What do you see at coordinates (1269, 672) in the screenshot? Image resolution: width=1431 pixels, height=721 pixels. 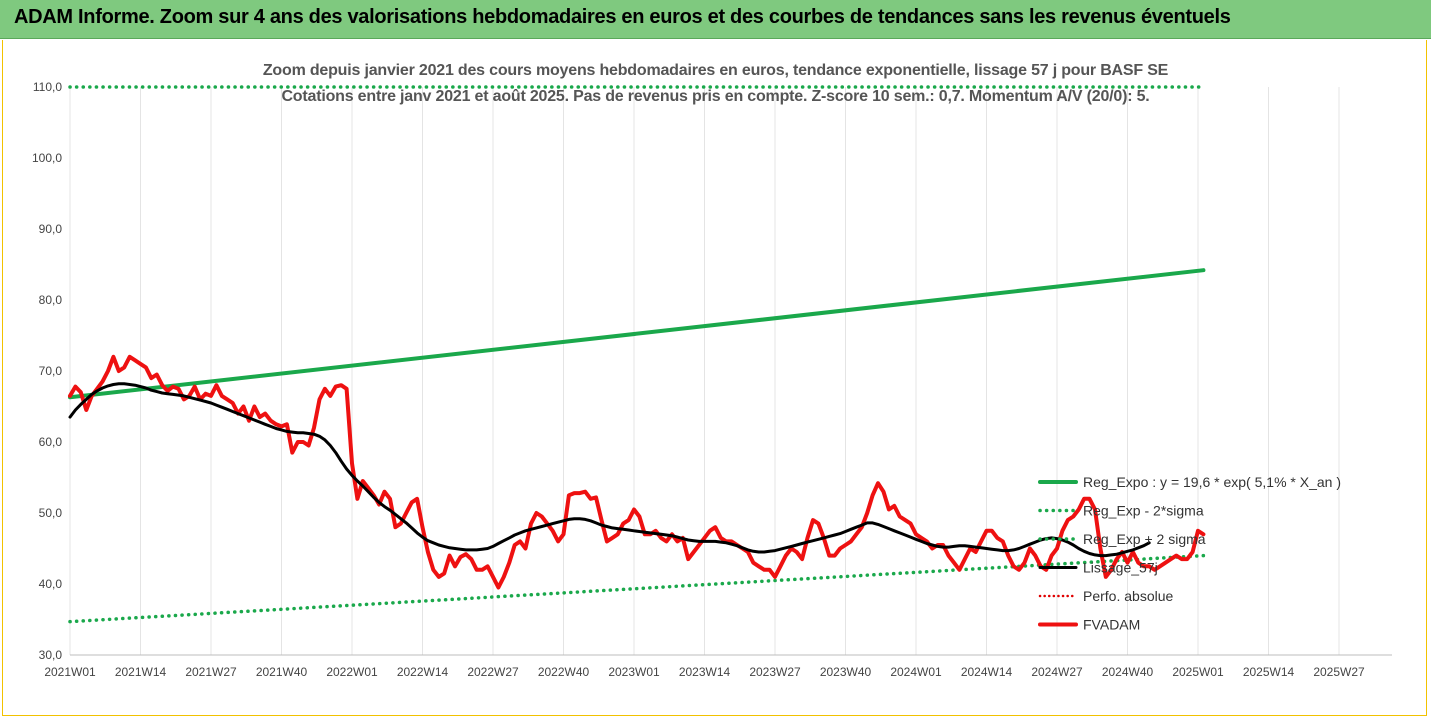 I see `x-tick-label: 2025W14` at bounding box center [1269, 672].